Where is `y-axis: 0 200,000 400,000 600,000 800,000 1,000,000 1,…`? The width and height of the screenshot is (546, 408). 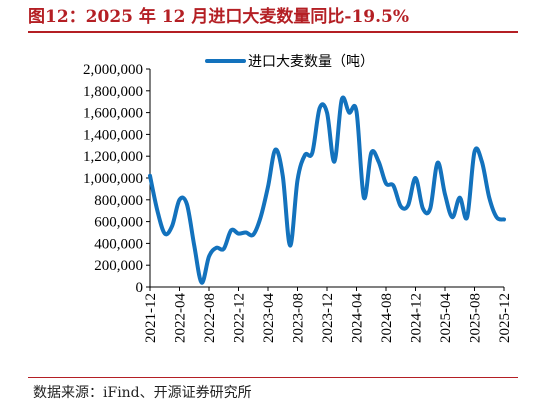 y-axis: 0 200,000 400,000 600,000 800,000 1,000,000 1,… is located at coordinates (117, 179).